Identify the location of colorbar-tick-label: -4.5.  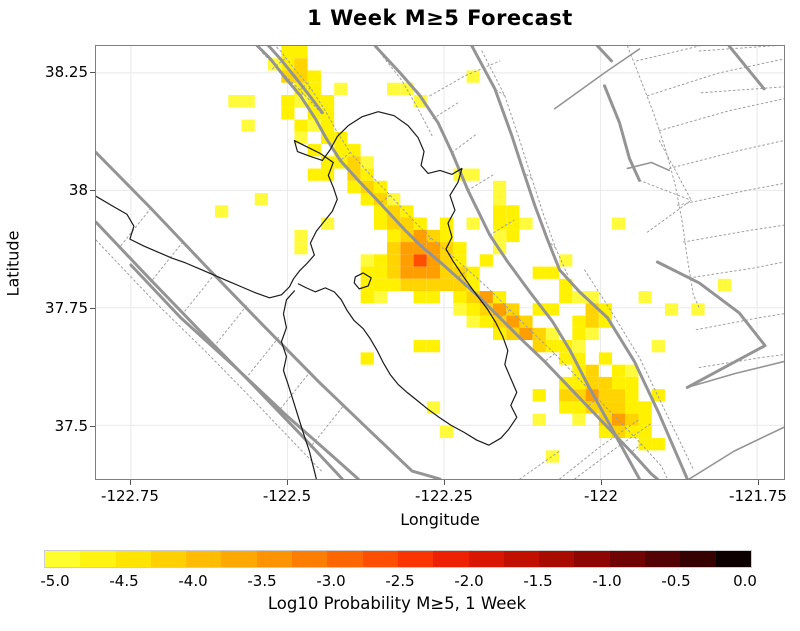
(124, 581).